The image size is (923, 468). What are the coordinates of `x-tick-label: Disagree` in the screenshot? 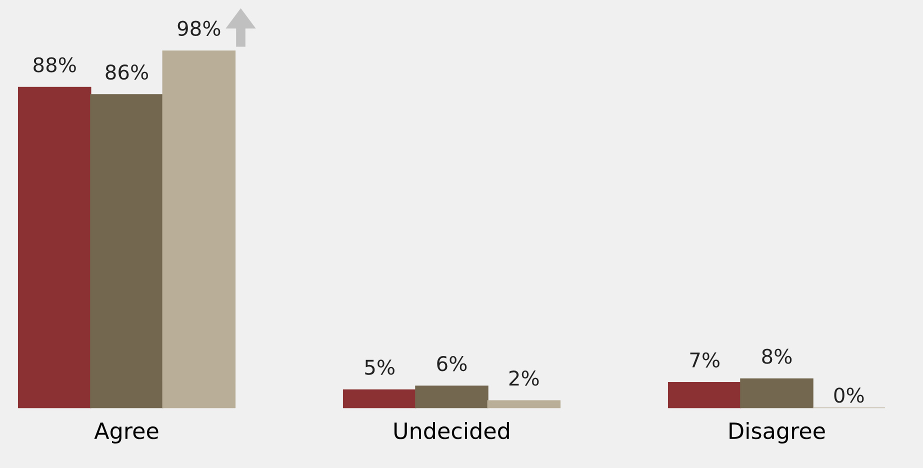 It's located at (777, 433).